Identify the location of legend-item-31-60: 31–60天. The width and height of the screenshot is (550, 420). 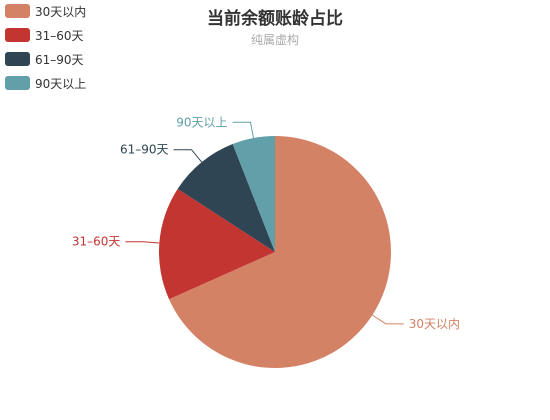
(45, 35).